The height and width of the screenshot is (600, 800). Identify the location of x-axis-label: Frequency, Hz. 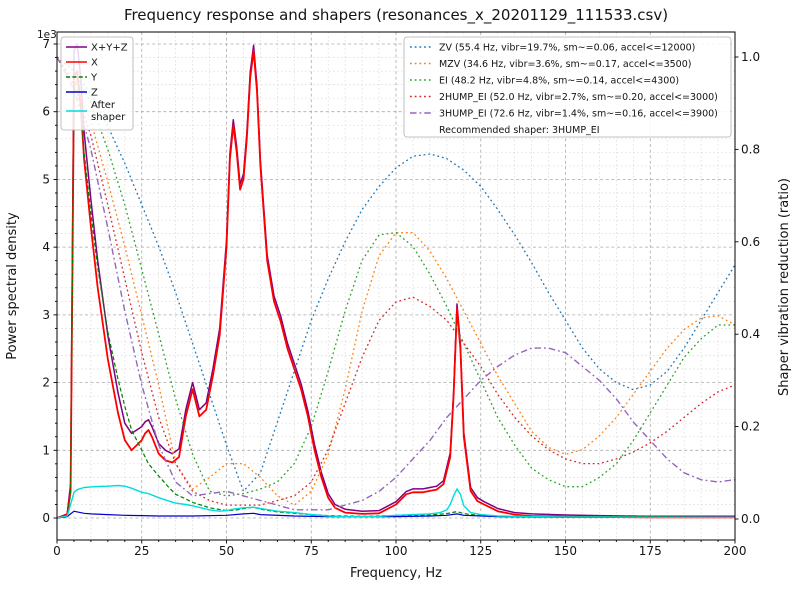
(396, 573).